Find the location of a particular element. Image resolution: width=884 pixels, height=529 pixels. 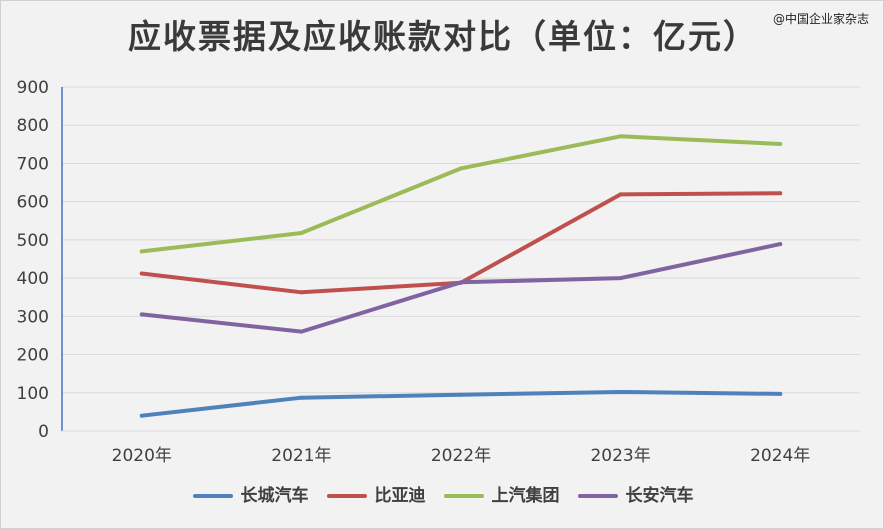

legend-label: 上汽集团 is located at coordinates (525, 496).